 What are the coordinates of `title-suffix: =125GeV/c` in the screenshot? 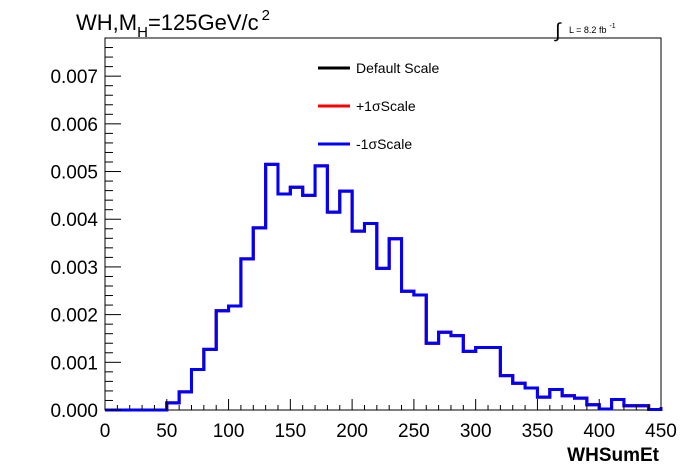 It's located at (203, 22).